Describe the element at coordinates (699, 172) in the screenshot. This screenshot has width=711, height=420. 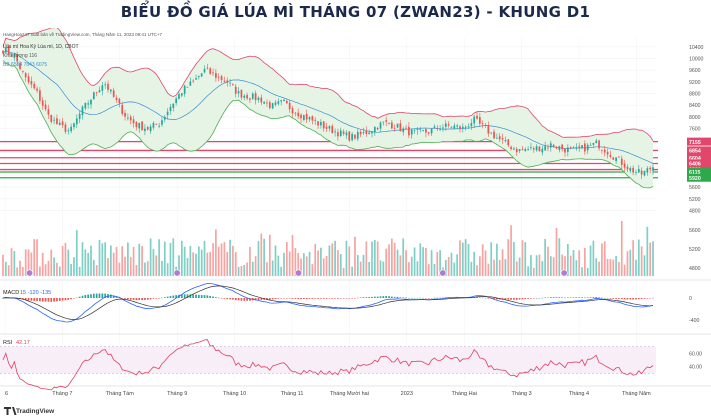
I see `price-label-box` at that location.